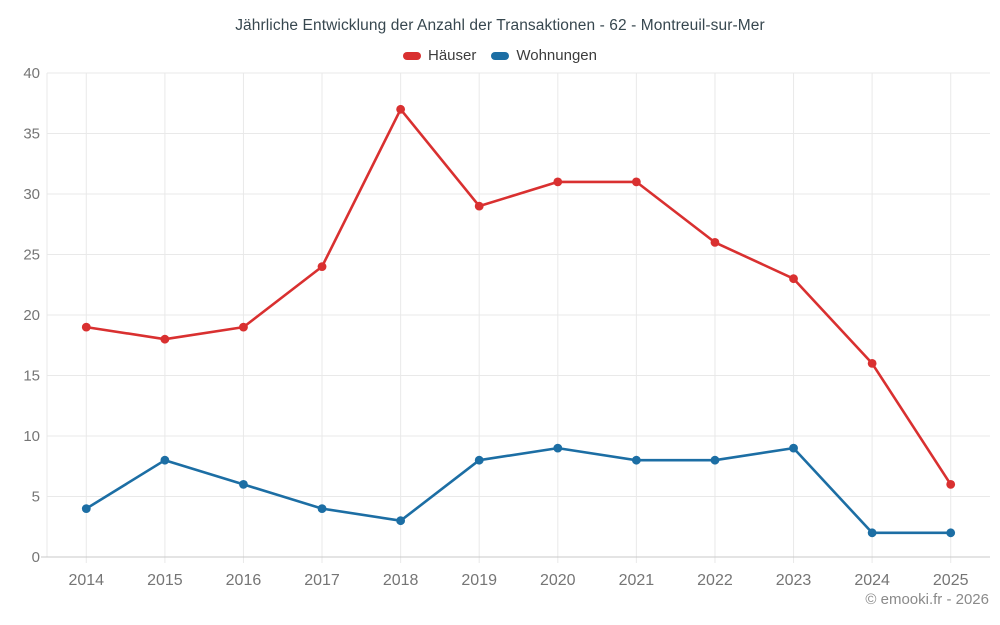  Describe the element at coordinates (165, 580) in the screenshot. I see `x-axis-tick-label: 2015` at that location.